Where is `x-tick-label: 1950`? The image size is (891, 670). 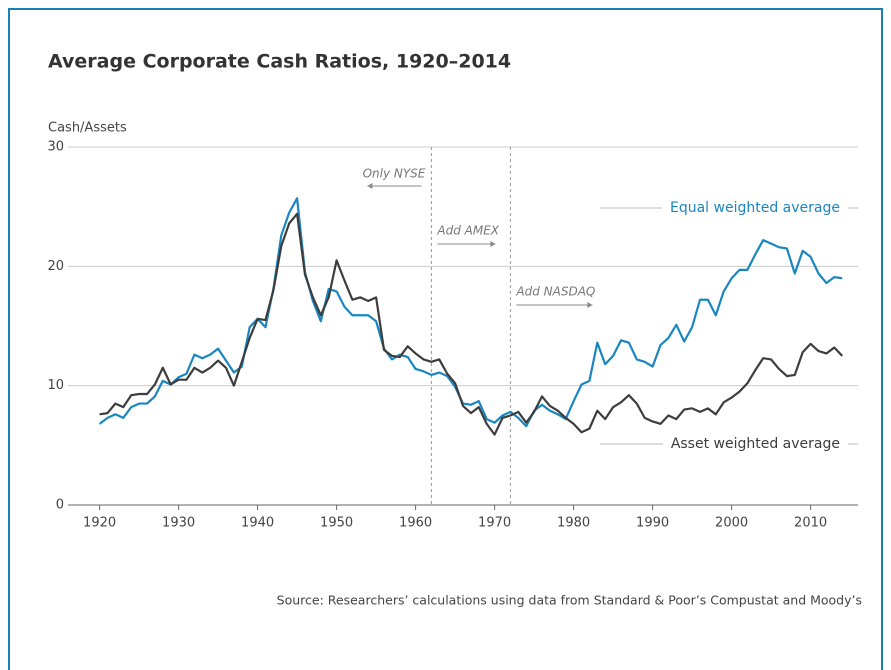
x-tick-label: 1950 is located at coordinates (336, 523).